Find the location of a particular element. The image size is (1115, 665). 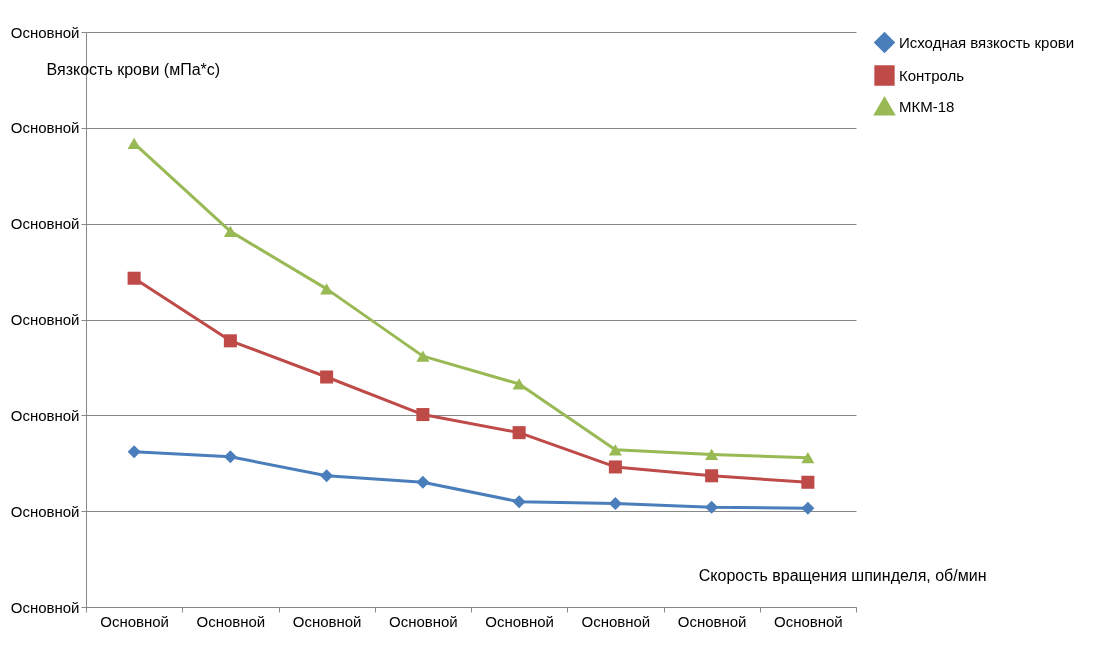

legend-label: Контроль is located at coordinates (932, 75).